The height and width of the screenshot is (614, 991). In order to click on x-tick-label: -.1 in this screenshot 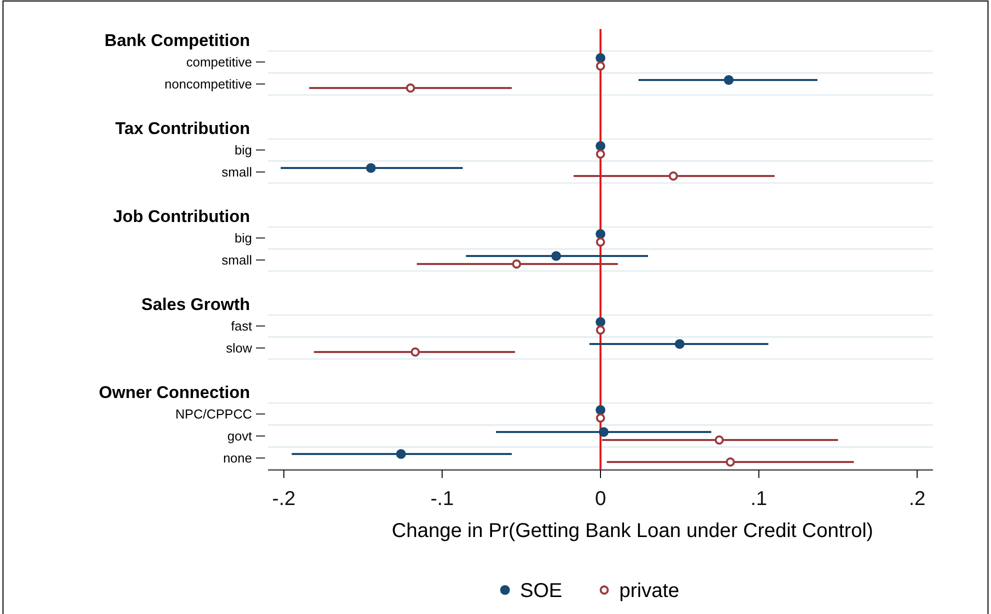, I will do `click(442, 499)`.